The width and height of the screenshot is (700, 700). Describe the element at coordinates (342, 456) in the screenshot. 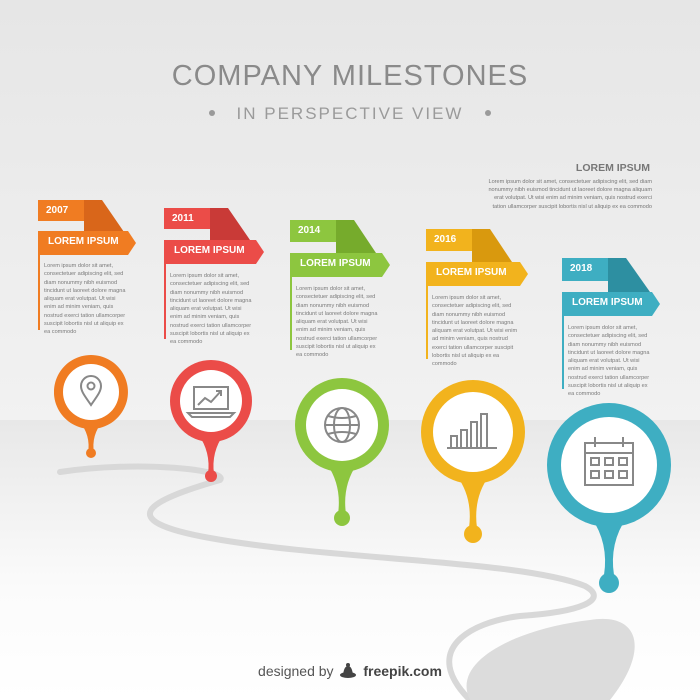

I see `pin-2014` at that location.